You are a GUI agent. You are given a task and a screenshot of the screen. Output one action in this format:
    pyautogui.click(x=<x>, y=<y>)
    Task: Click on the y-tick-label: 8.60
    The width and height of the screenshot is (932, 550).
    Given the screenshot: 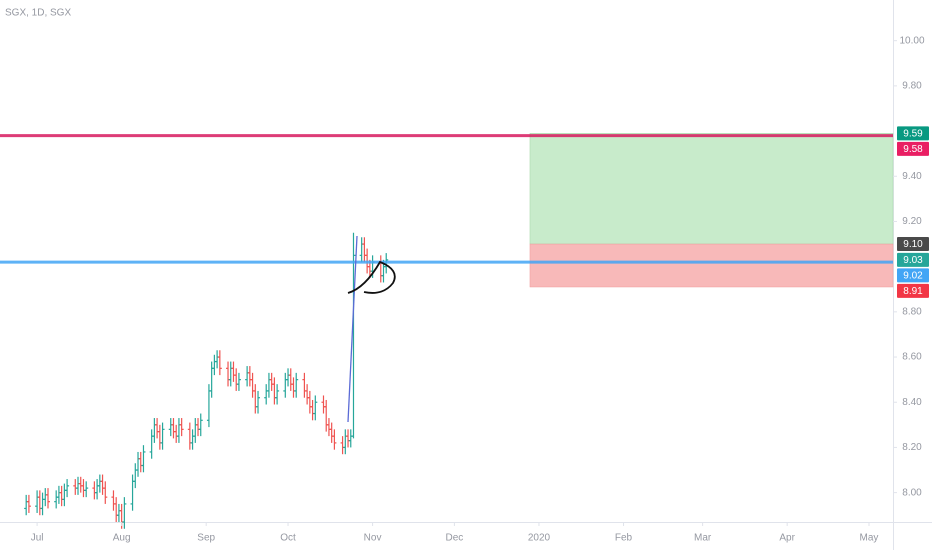 What is the action you would take?
    pyautogui.click(x=912, y=357)
    